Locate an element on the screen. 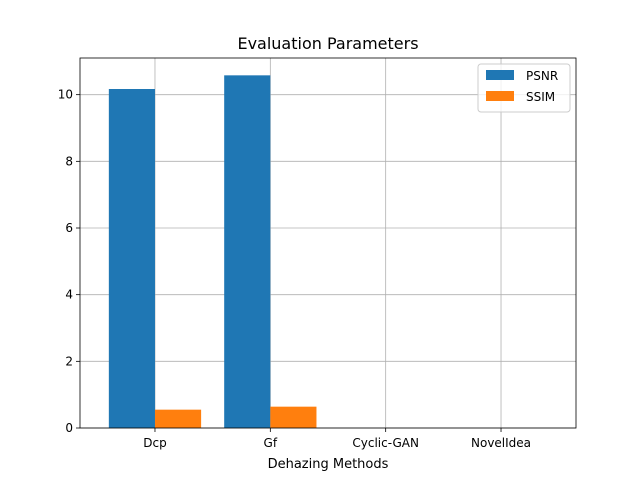 The height and width of the screenshot is (480, 640). y-tick-label: 8 is located at coordinates (69, 161).